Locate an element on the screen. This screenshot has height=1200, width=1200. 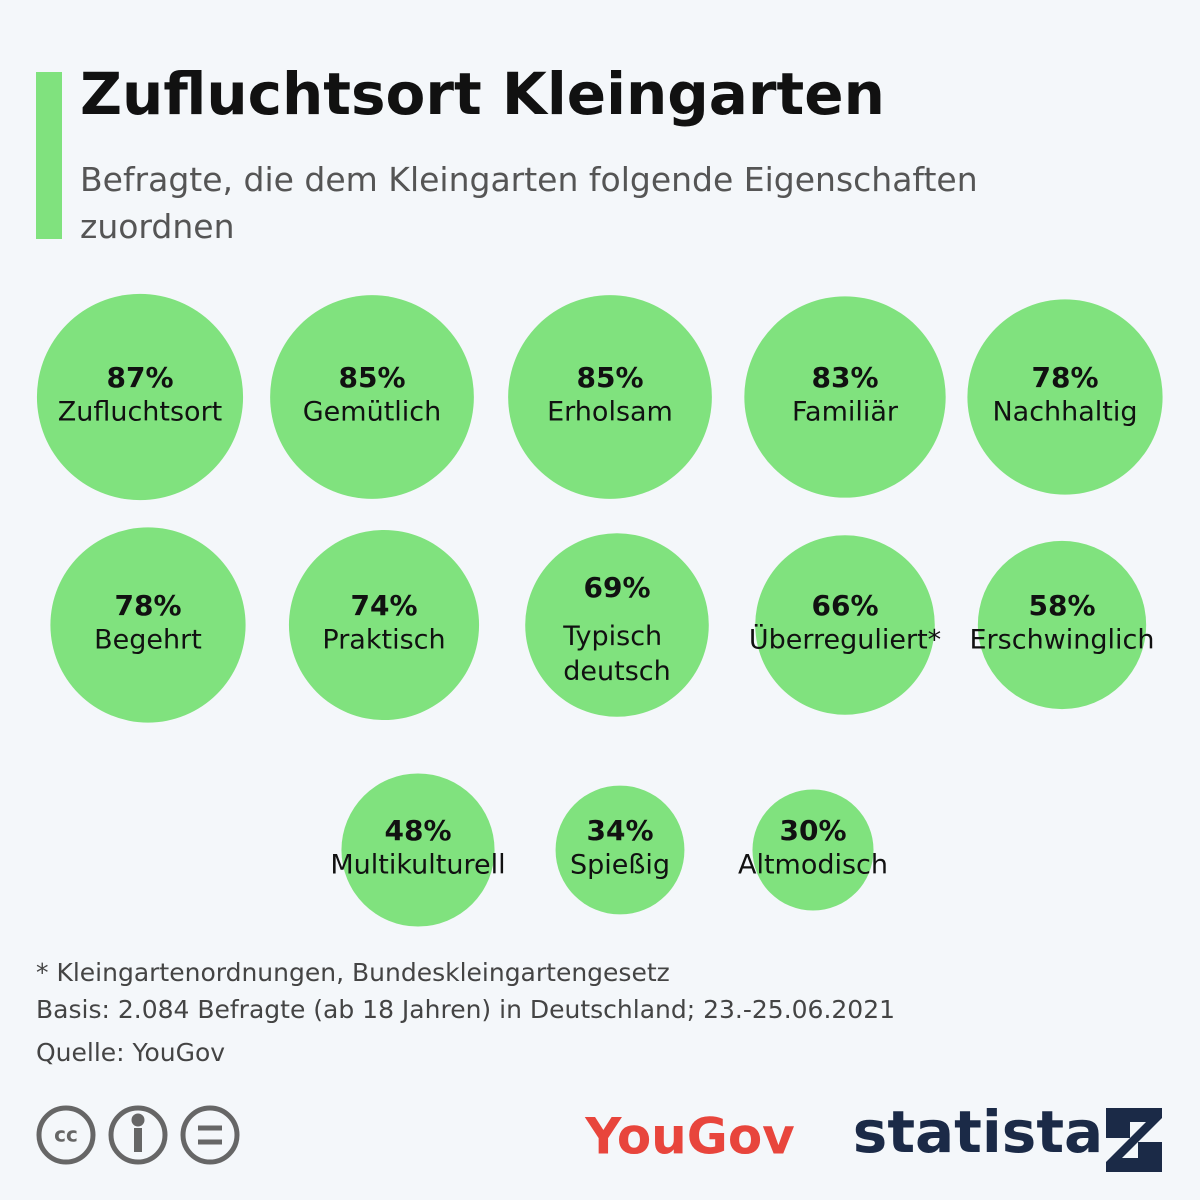
category-label: Multikulturell is located at coordinates (417, 865).